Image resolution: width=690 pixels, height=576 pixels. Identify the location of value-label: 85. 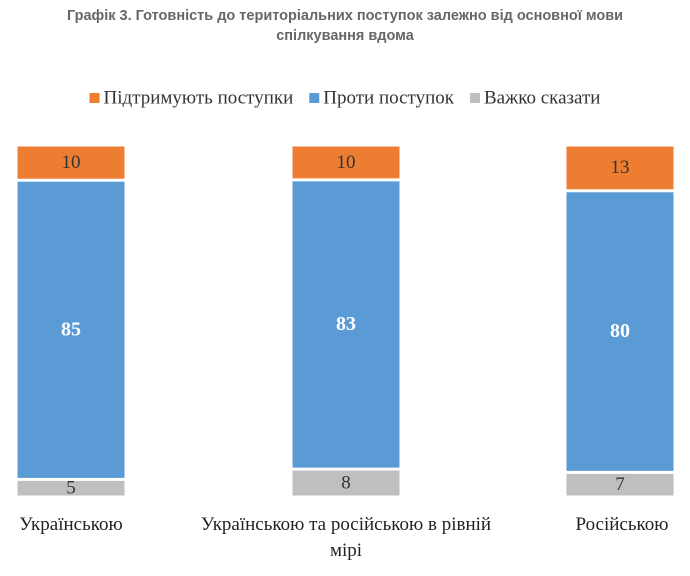
(71, 329).